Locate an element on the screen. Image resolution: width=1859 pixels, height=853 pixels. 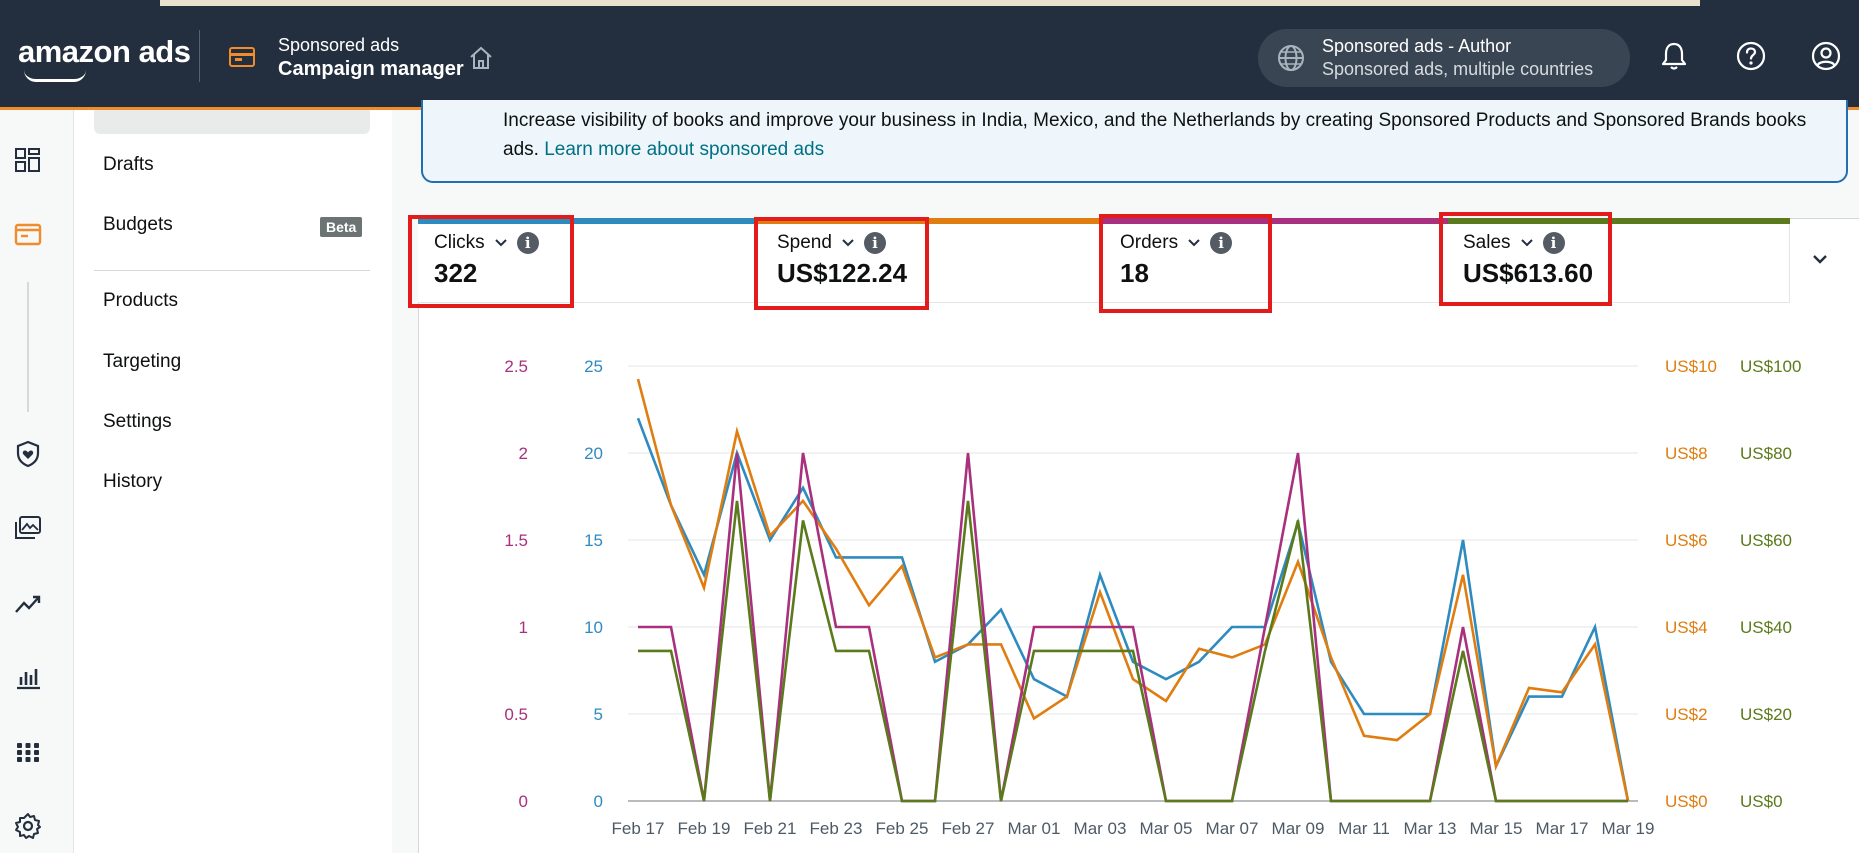
trend-icon is located at coordinates (28, 604).